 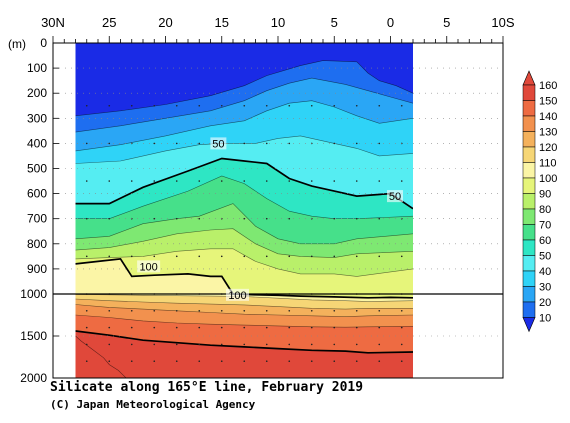 What do you see at coordinates (548, 133) in the screenshot?
I see `colorbar-label: 130` at bounding box center [548, 133].